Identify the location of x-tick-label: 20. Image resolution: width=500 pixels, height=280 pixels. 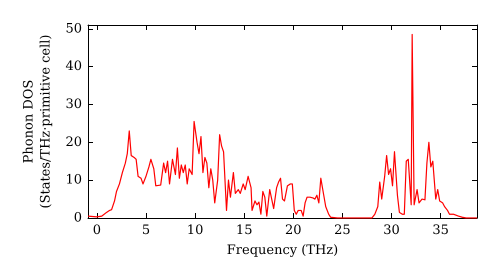
(293, 230).